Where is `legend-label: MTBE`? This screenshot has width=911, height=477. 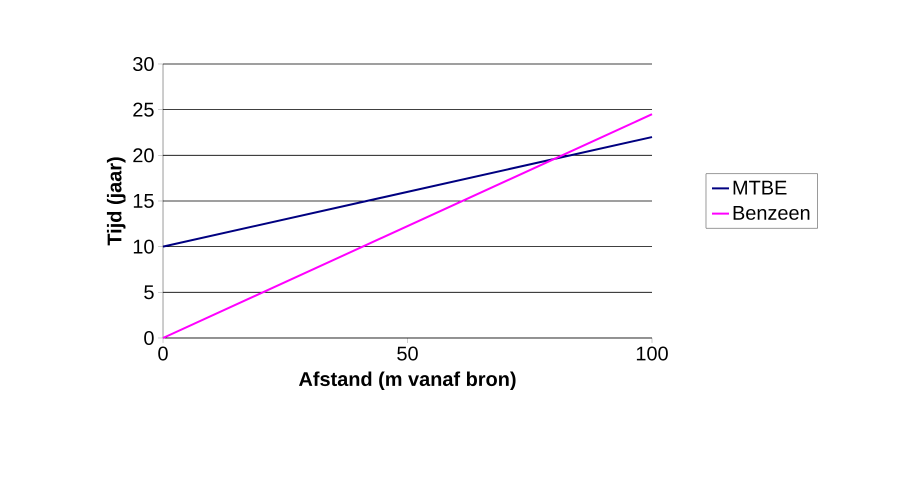
legend-label: MTBE is located at coordinates (760, 187).